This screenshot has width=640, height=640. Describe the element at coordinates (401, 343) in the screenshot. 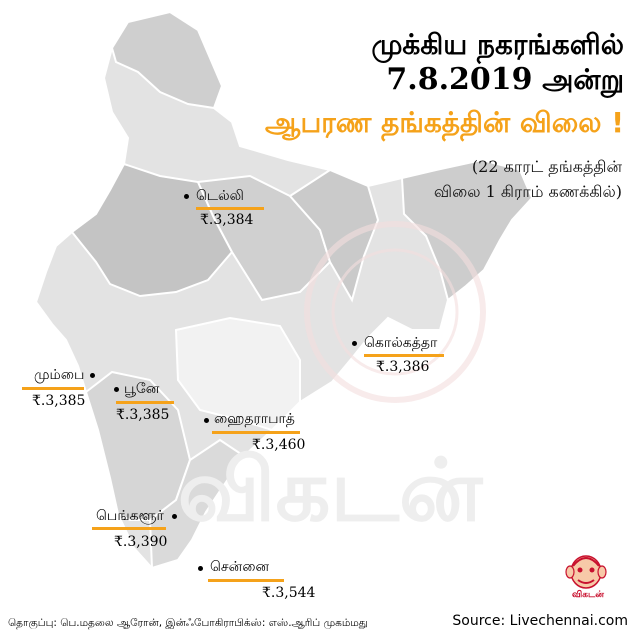

I see `city-label-kolkata: கொல்கத்தா` at that location.